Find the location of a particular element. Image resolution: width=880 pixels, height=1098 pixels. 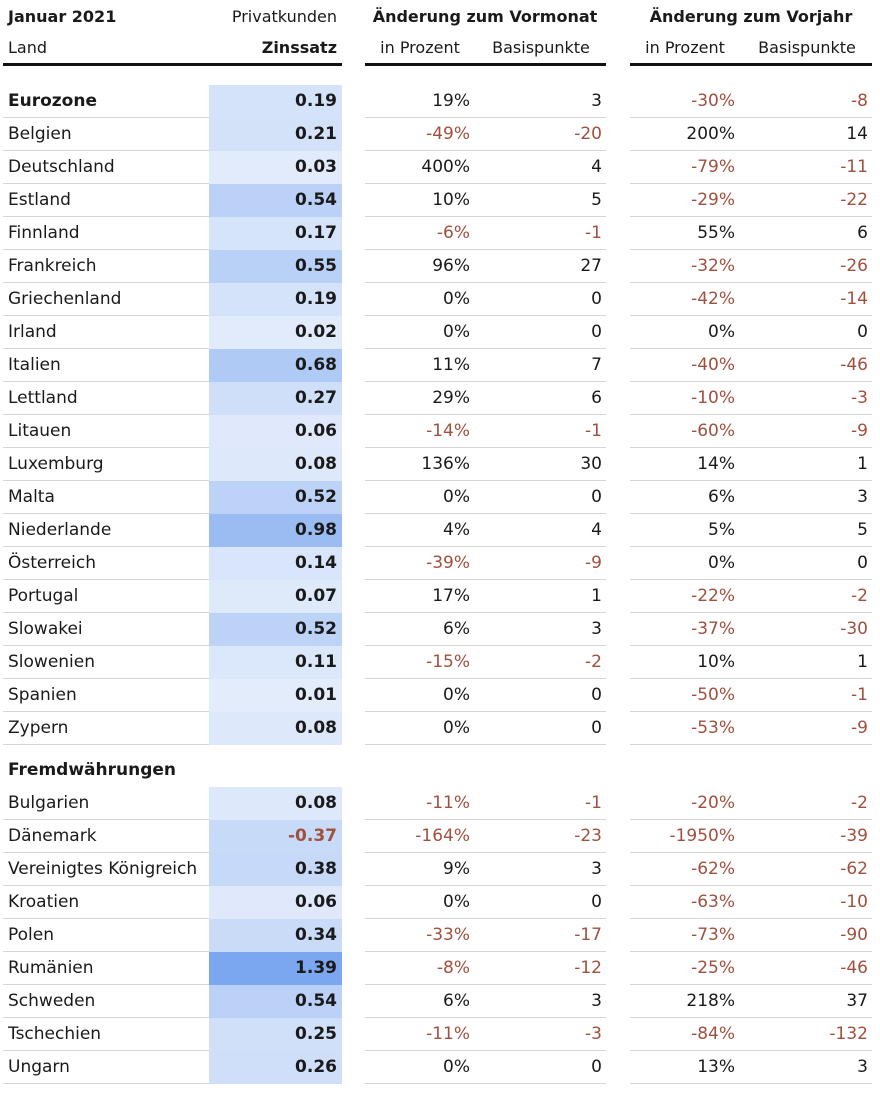

year-percent-cell: -53% is located at coordinates (713, 728).